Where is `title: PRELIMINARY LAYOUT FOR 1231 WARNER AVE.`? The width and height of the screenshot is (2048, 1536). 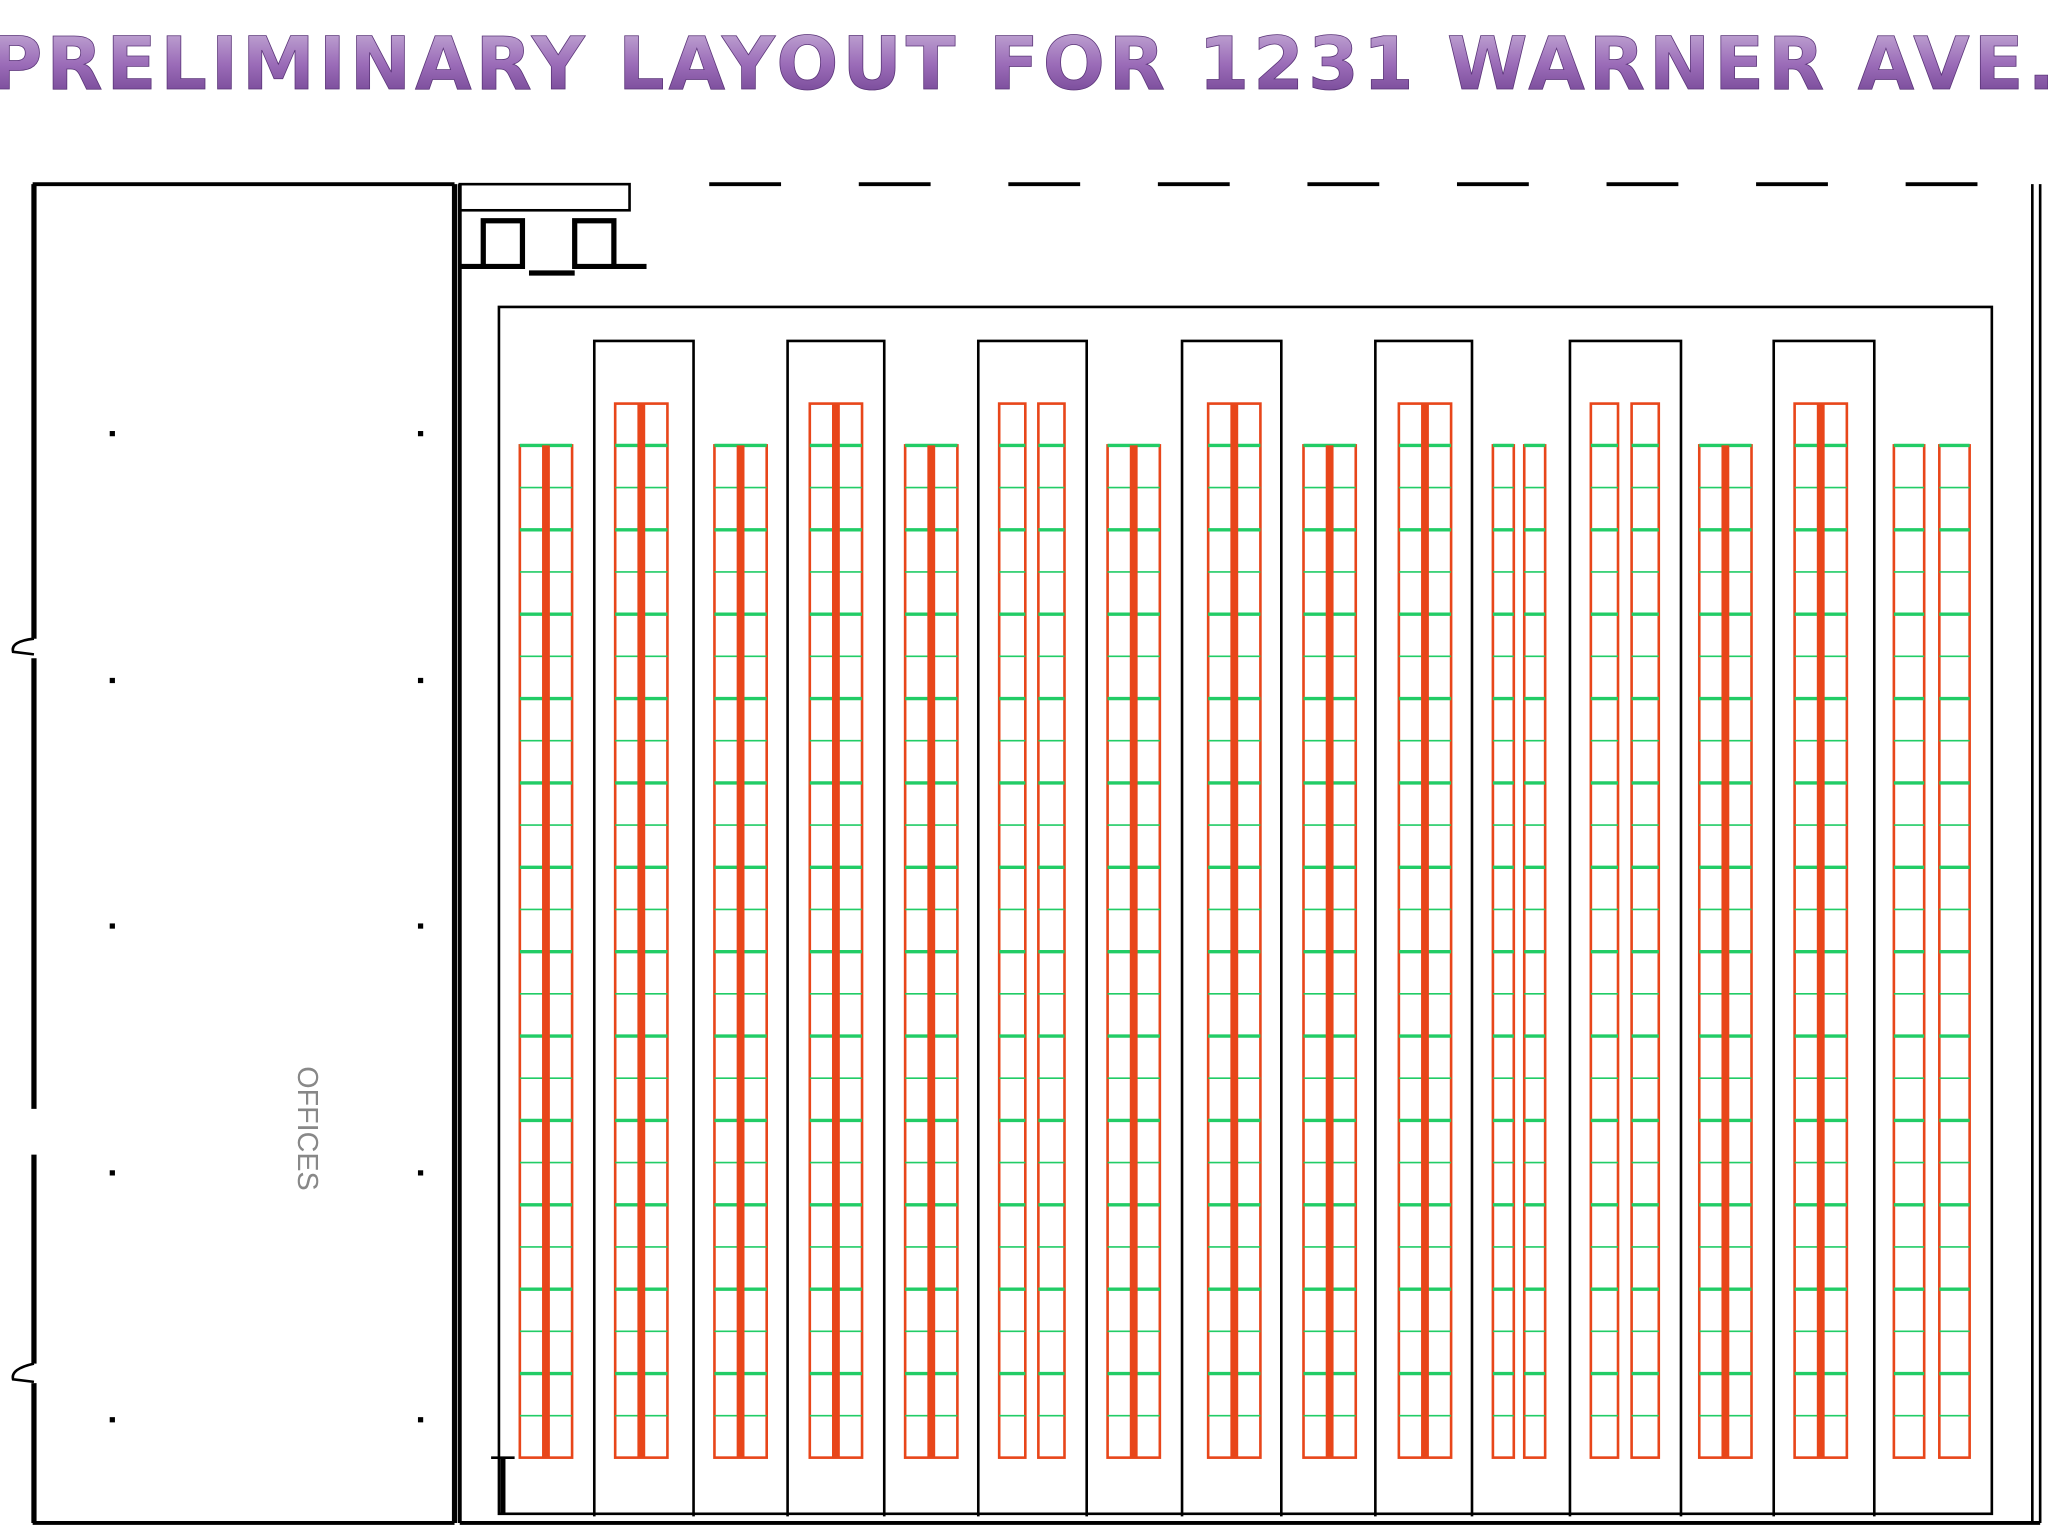
title: PRELIMINARY LAYOUT FOR 1231 WARNER AVE. is located at coordinates (1024, 64).